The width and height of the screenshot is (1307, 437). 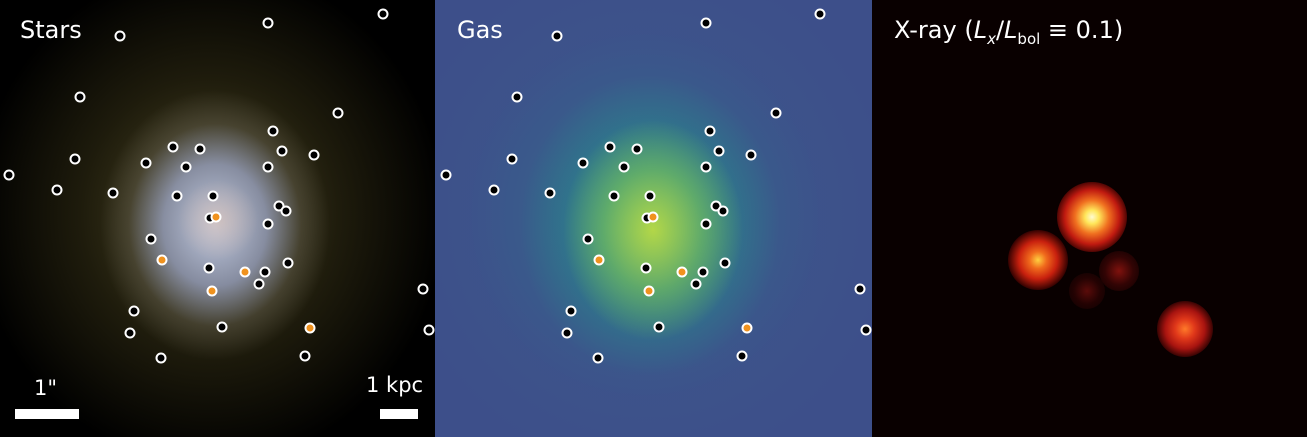 What do you see at coordinates (980, 30) in the screenshot?
I see `xray-title-lx: L` at bounding box center [980, 30].